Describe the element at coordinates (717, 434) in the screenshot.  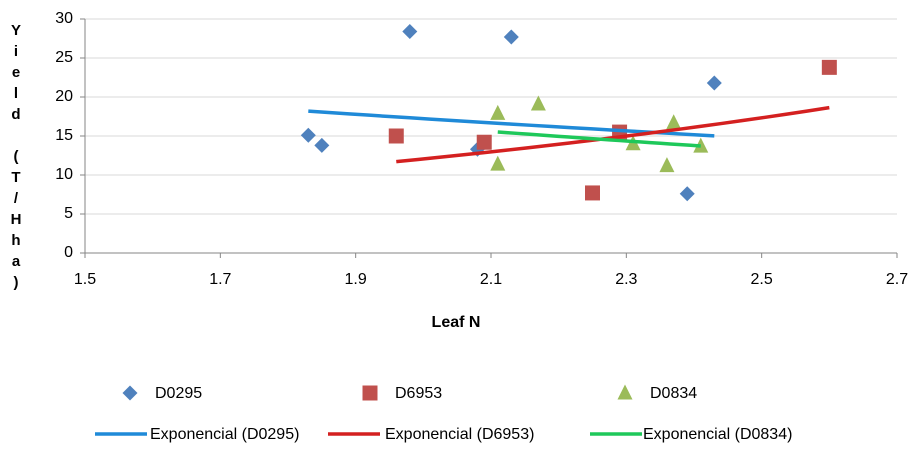
I see `legend-label: Exponencial (D0834)` at that location.